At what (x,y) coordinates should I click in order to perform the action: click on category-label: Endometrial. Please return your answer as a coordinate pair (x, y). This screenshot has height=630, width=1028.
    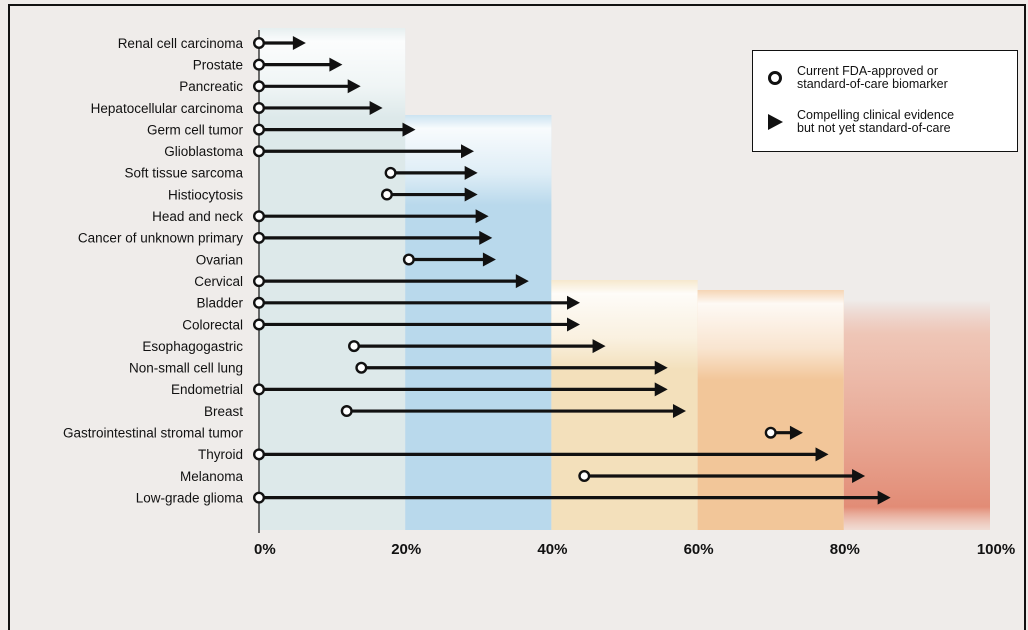
    Looking at the image, I should click on (207, 389).